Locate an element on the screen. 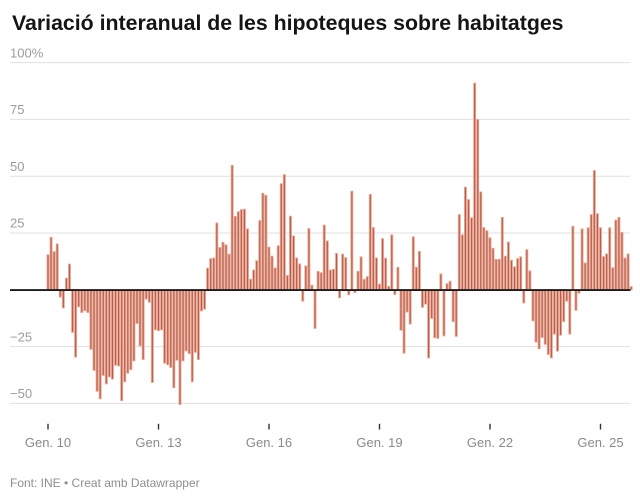 The width and height of the screenshot is (640, 498). svg-text: 50 is located at coordinates (17, 166).